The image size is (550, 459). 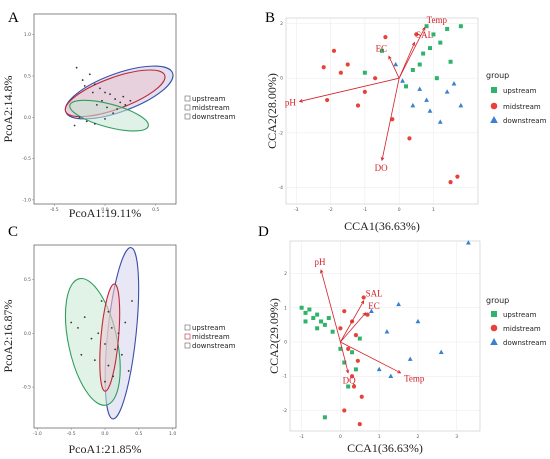 What do you see at coordinates (263, 232) in the screenshot?
I see `panel-letter-d: D` at bounding box center [263, 232].